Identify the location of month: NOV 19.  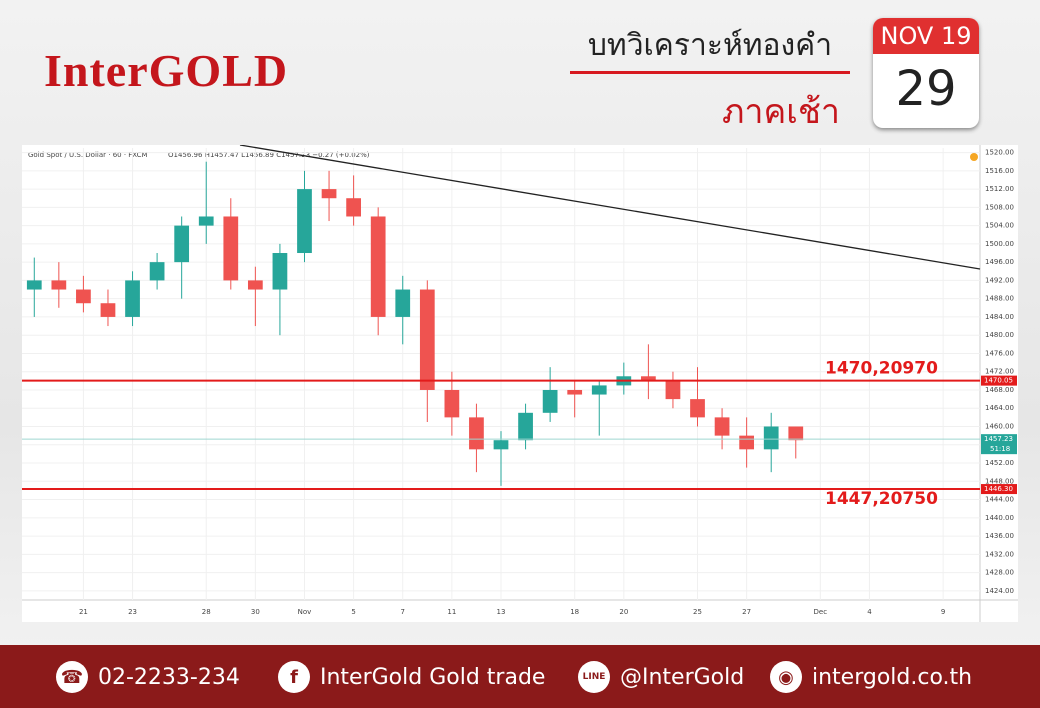
(926, 36).